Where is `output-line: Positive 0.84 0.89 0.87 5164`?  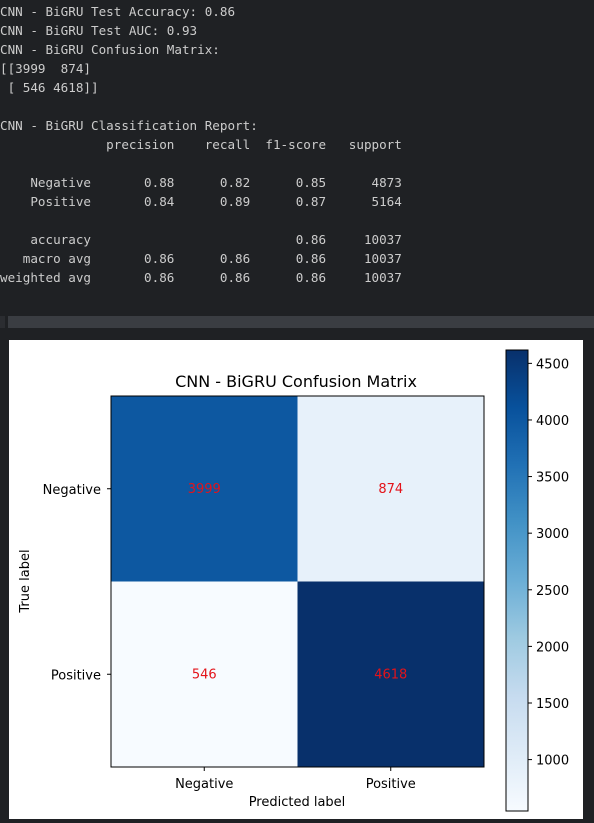 output-line: Positive 0.84 0.89 0.87 5164 is located at coordinates (201, 201).